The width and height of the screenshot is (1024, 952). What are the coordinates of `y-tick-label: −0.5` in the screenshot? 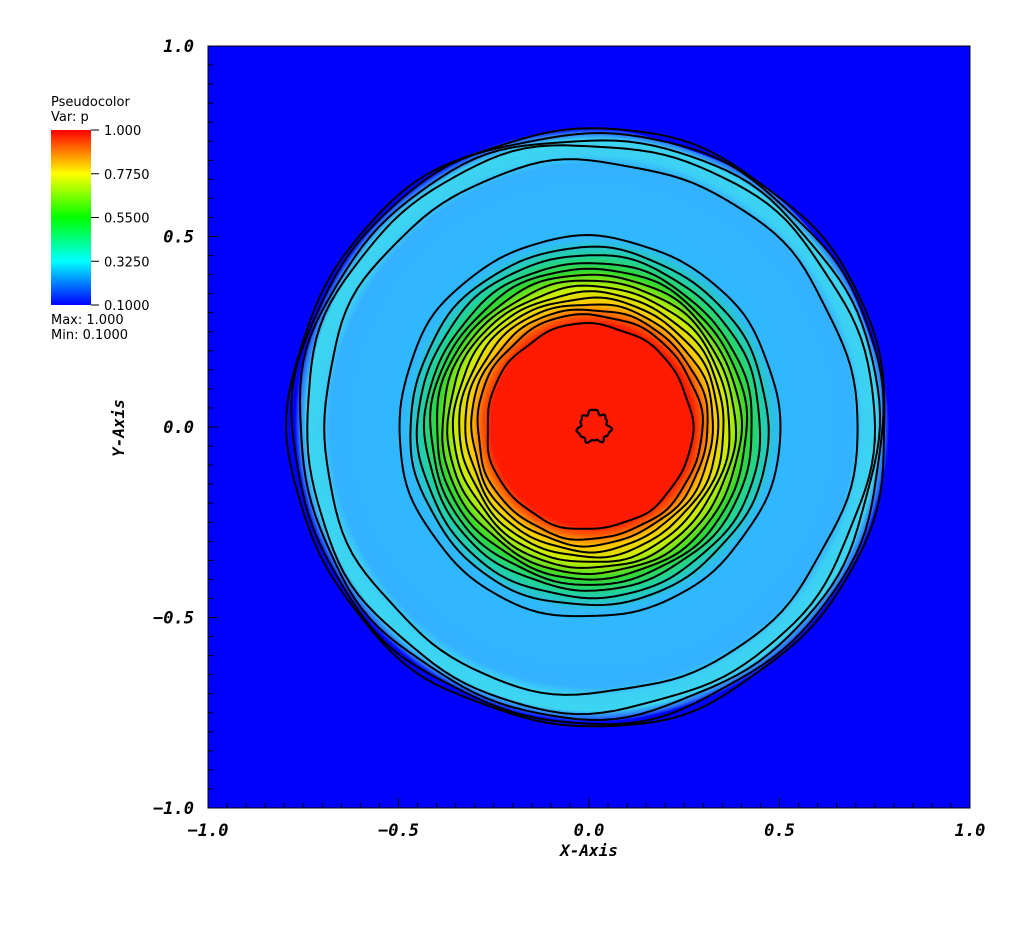 It's located at (173, 619).